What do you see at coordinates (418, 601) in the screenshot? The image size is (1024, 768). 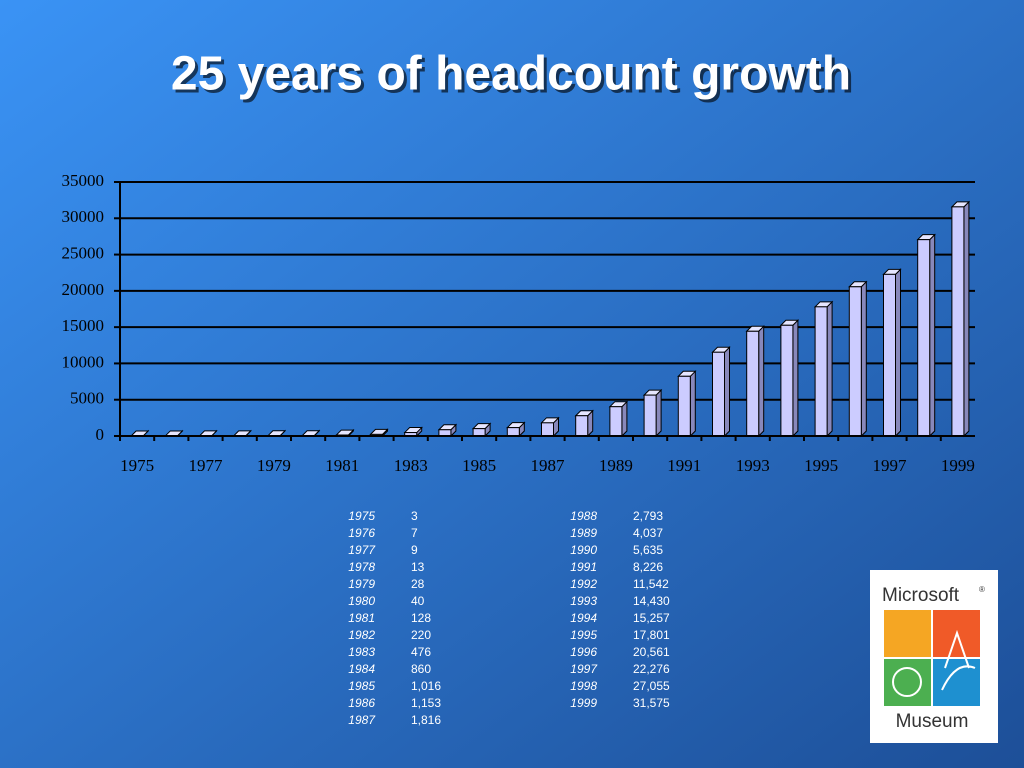 I see `table-value: 40` at bounding box center [418, 601].